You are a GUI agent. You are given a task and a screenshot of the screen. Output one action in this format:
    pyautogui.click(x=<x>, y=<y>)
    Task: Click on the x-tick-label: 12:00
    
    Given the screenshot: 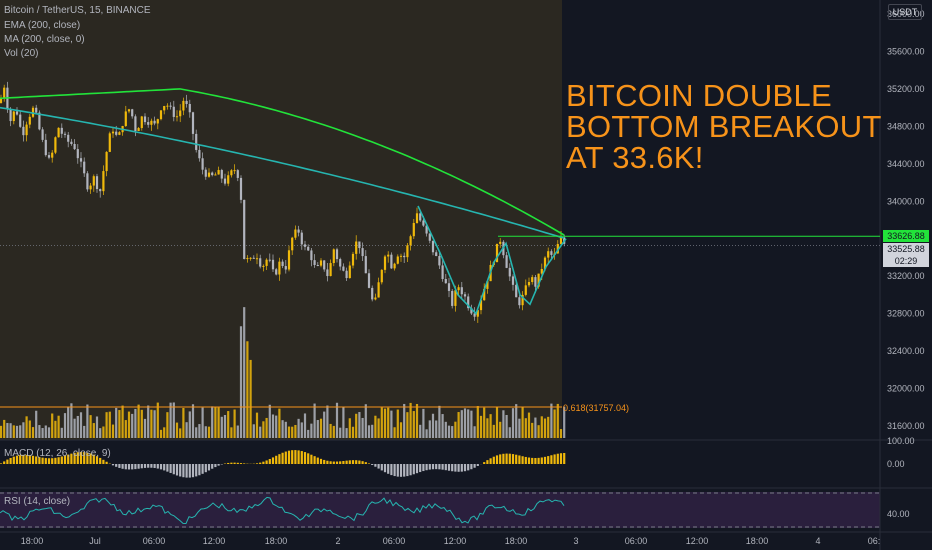 What is the action you would take?
    pyautogui.click(x=697, y=541)
    